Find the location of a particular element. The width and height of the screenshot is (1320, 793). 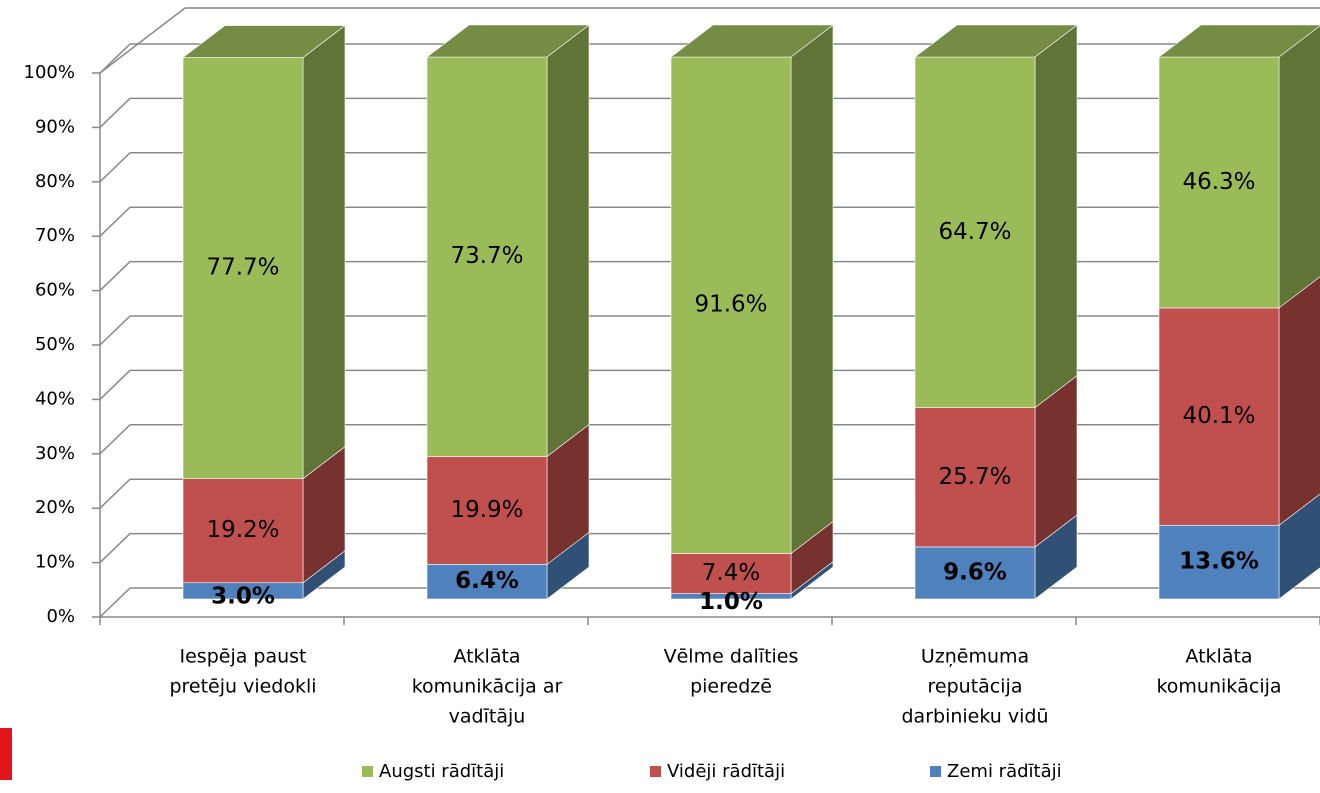

x-tick-label: komunikācija ar is located at coordinates (487, 687).